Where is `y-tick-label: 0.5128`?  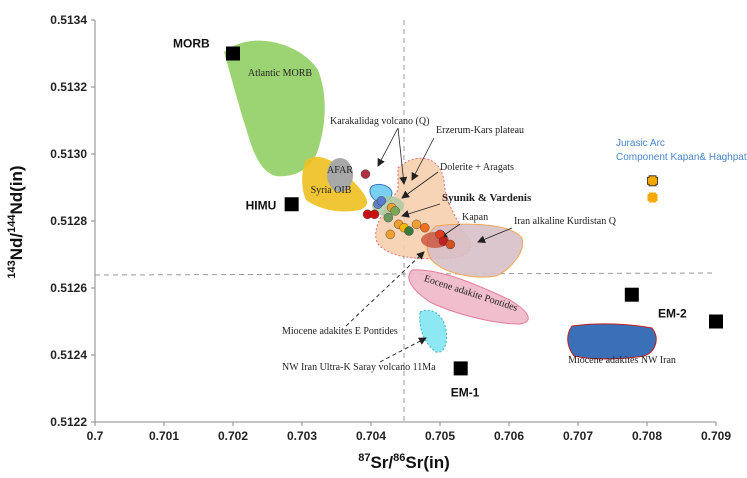 y-tick-label: 0.5128 is located at coordinates (68, 221).